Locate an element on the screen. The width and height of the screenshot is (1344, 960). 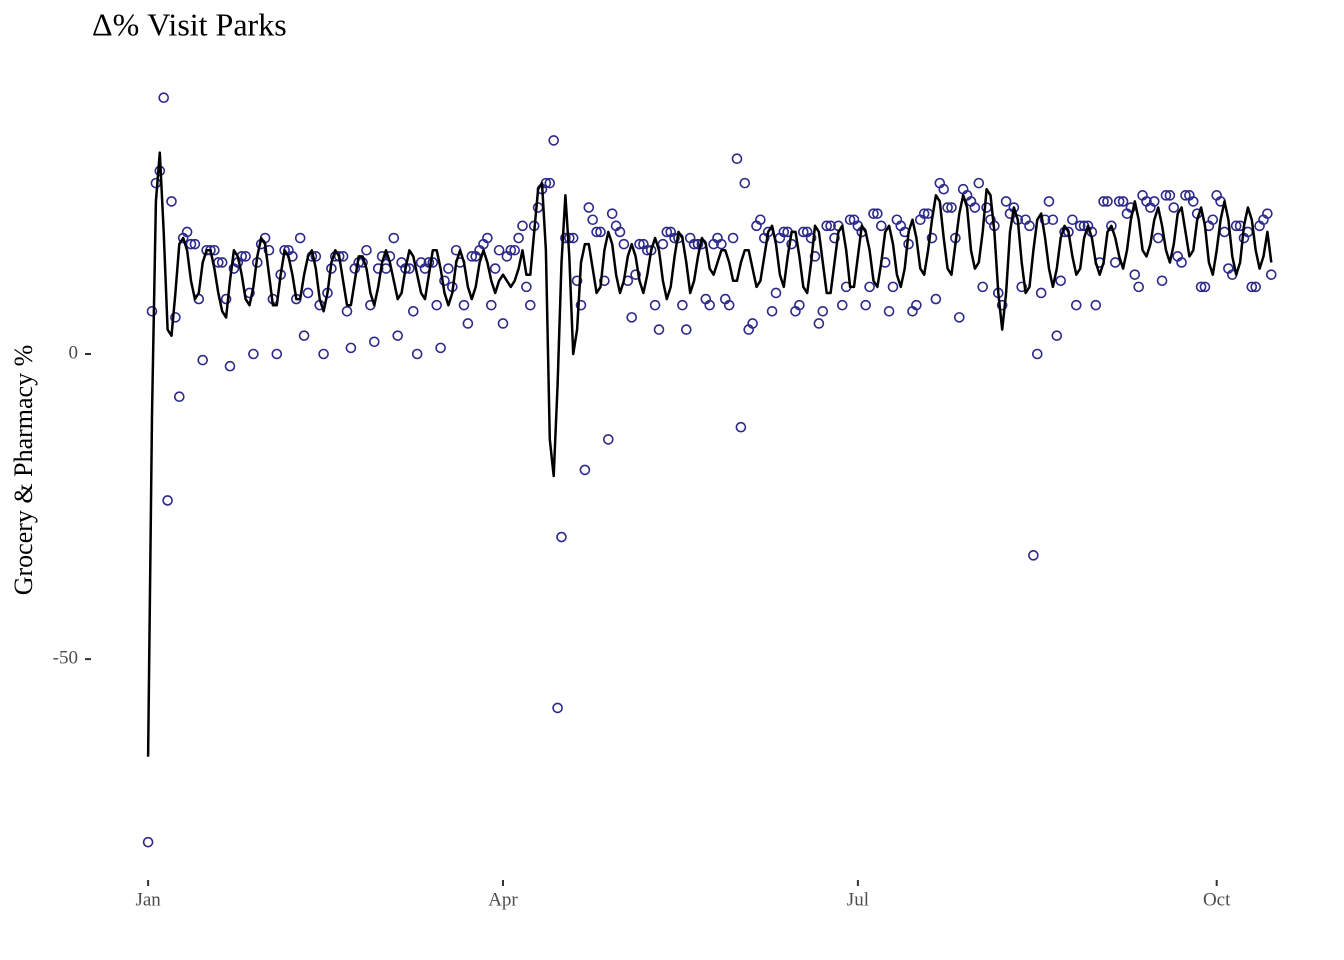
x-tick-label: Jul is located at coordinates (858, 899).